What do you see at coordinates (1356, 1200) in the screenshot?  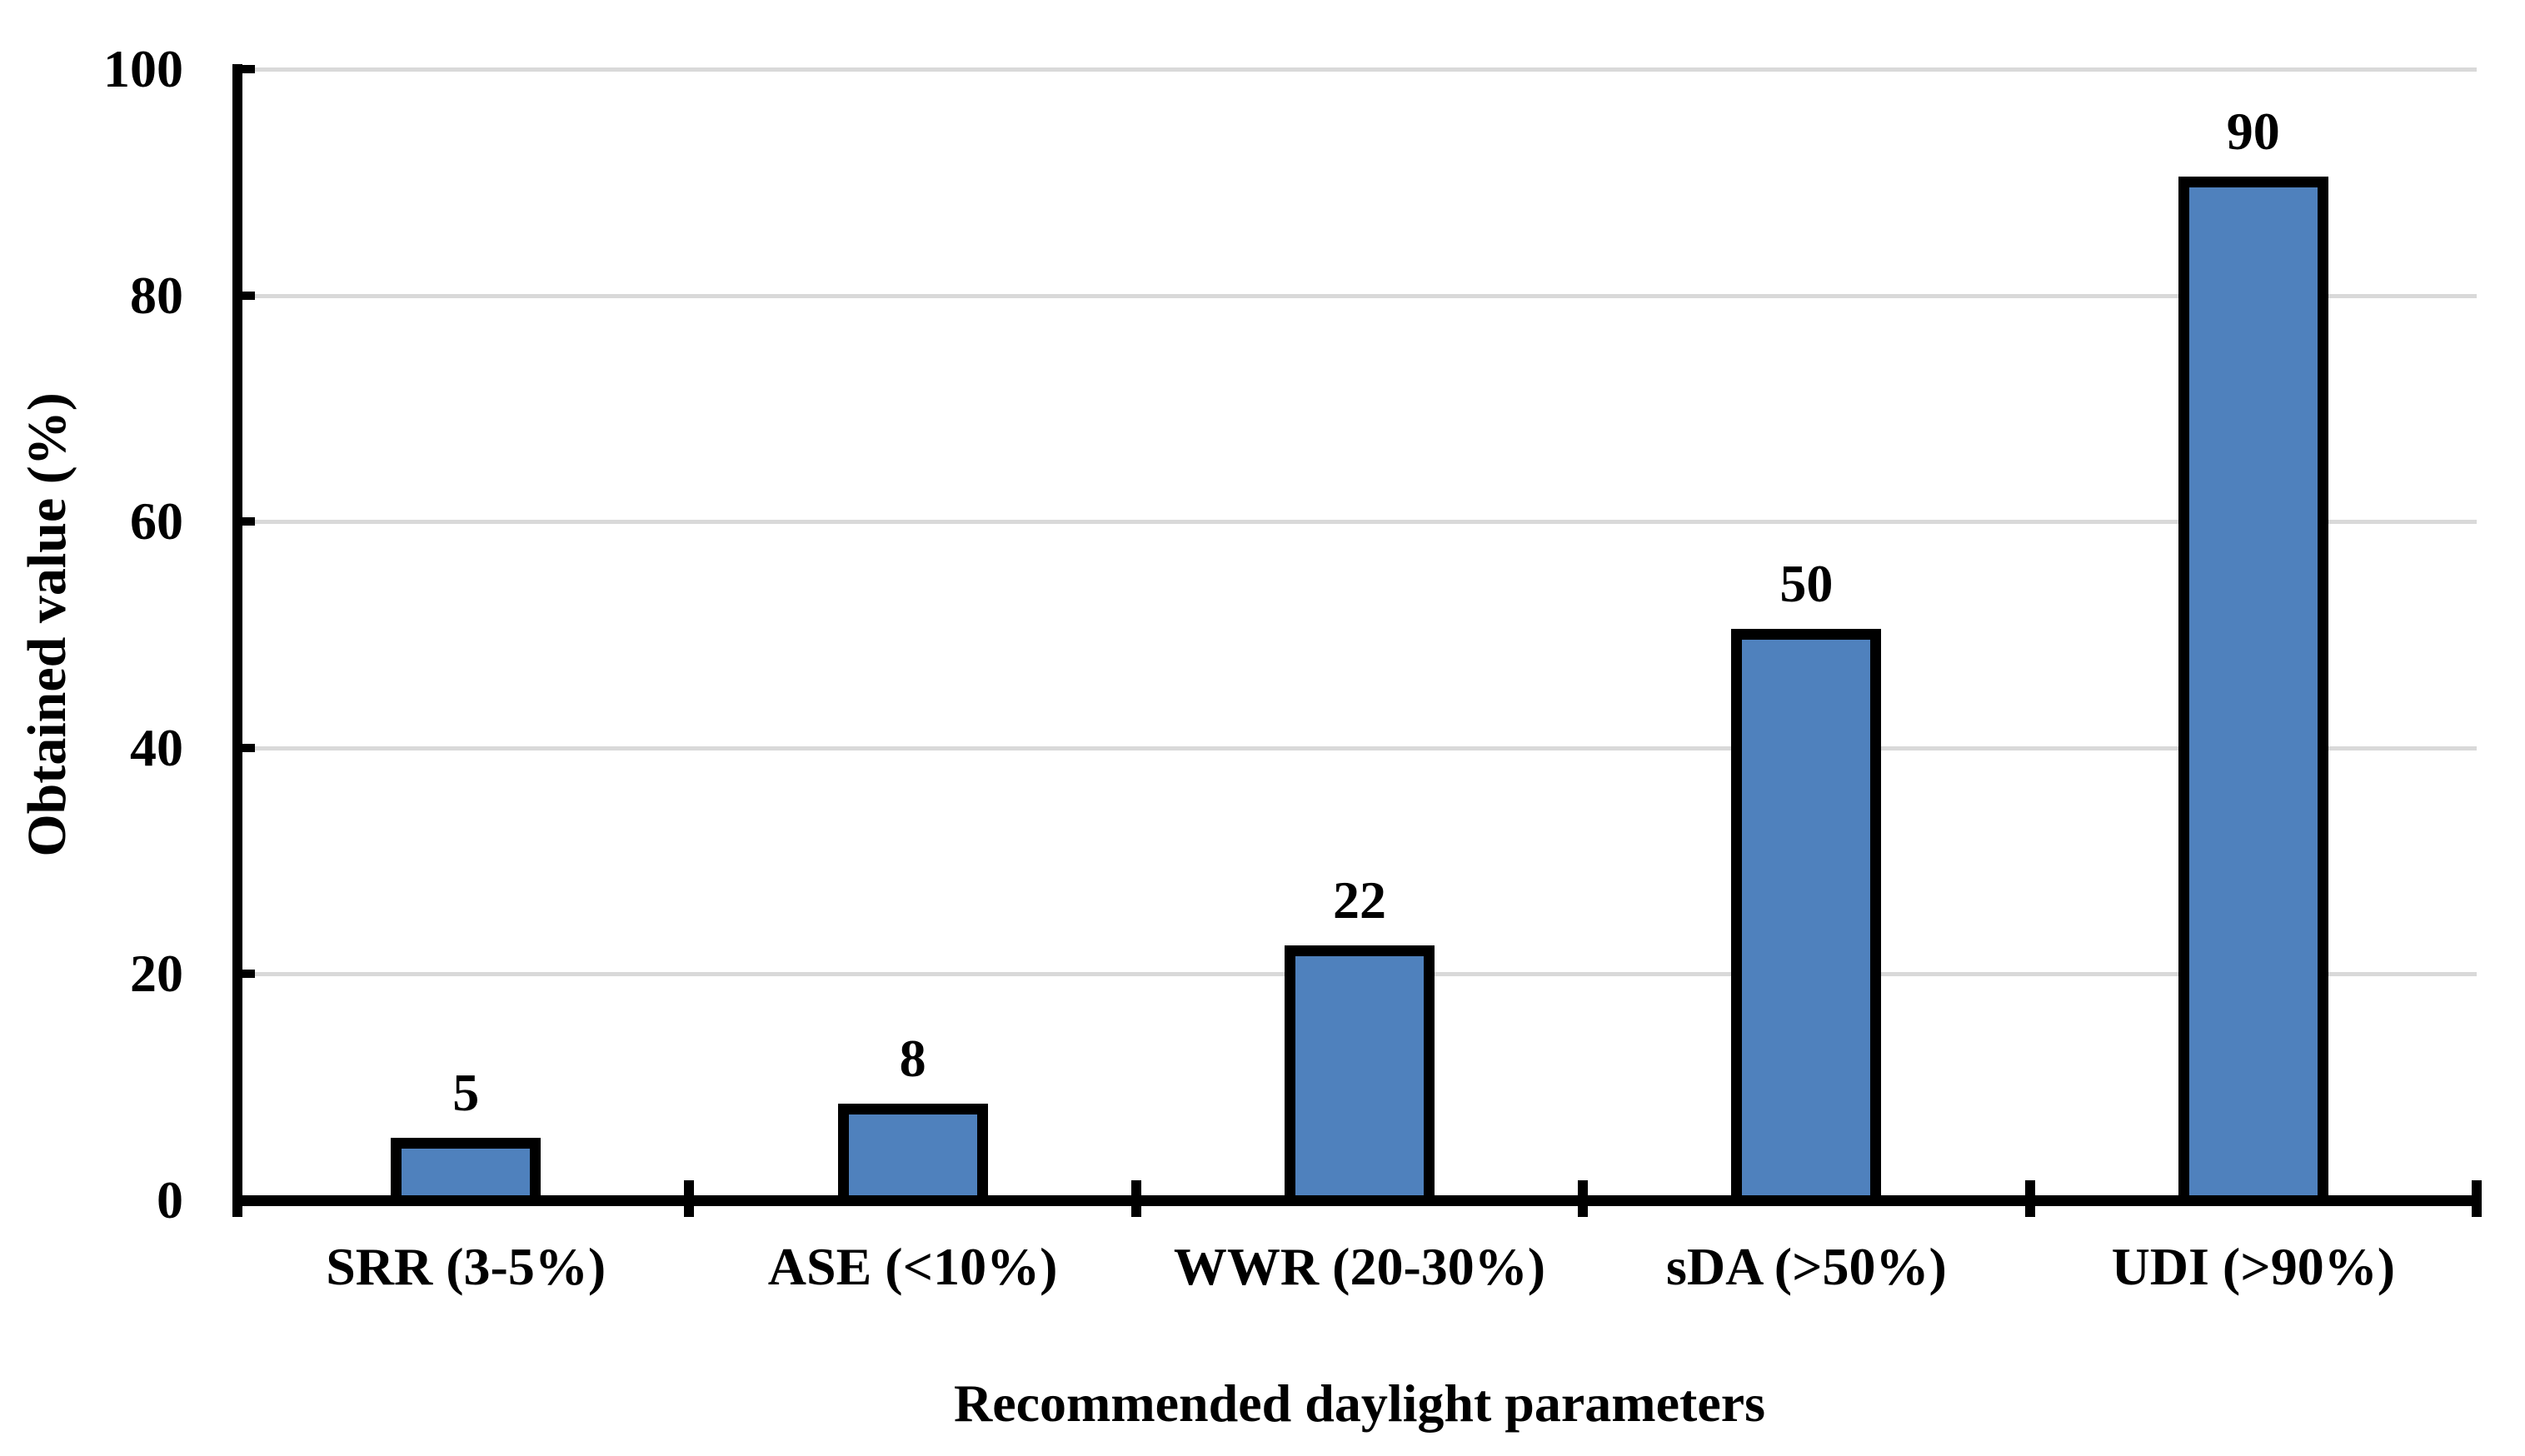 I see `x-axis-line` at bounding box center [1356, 1200].